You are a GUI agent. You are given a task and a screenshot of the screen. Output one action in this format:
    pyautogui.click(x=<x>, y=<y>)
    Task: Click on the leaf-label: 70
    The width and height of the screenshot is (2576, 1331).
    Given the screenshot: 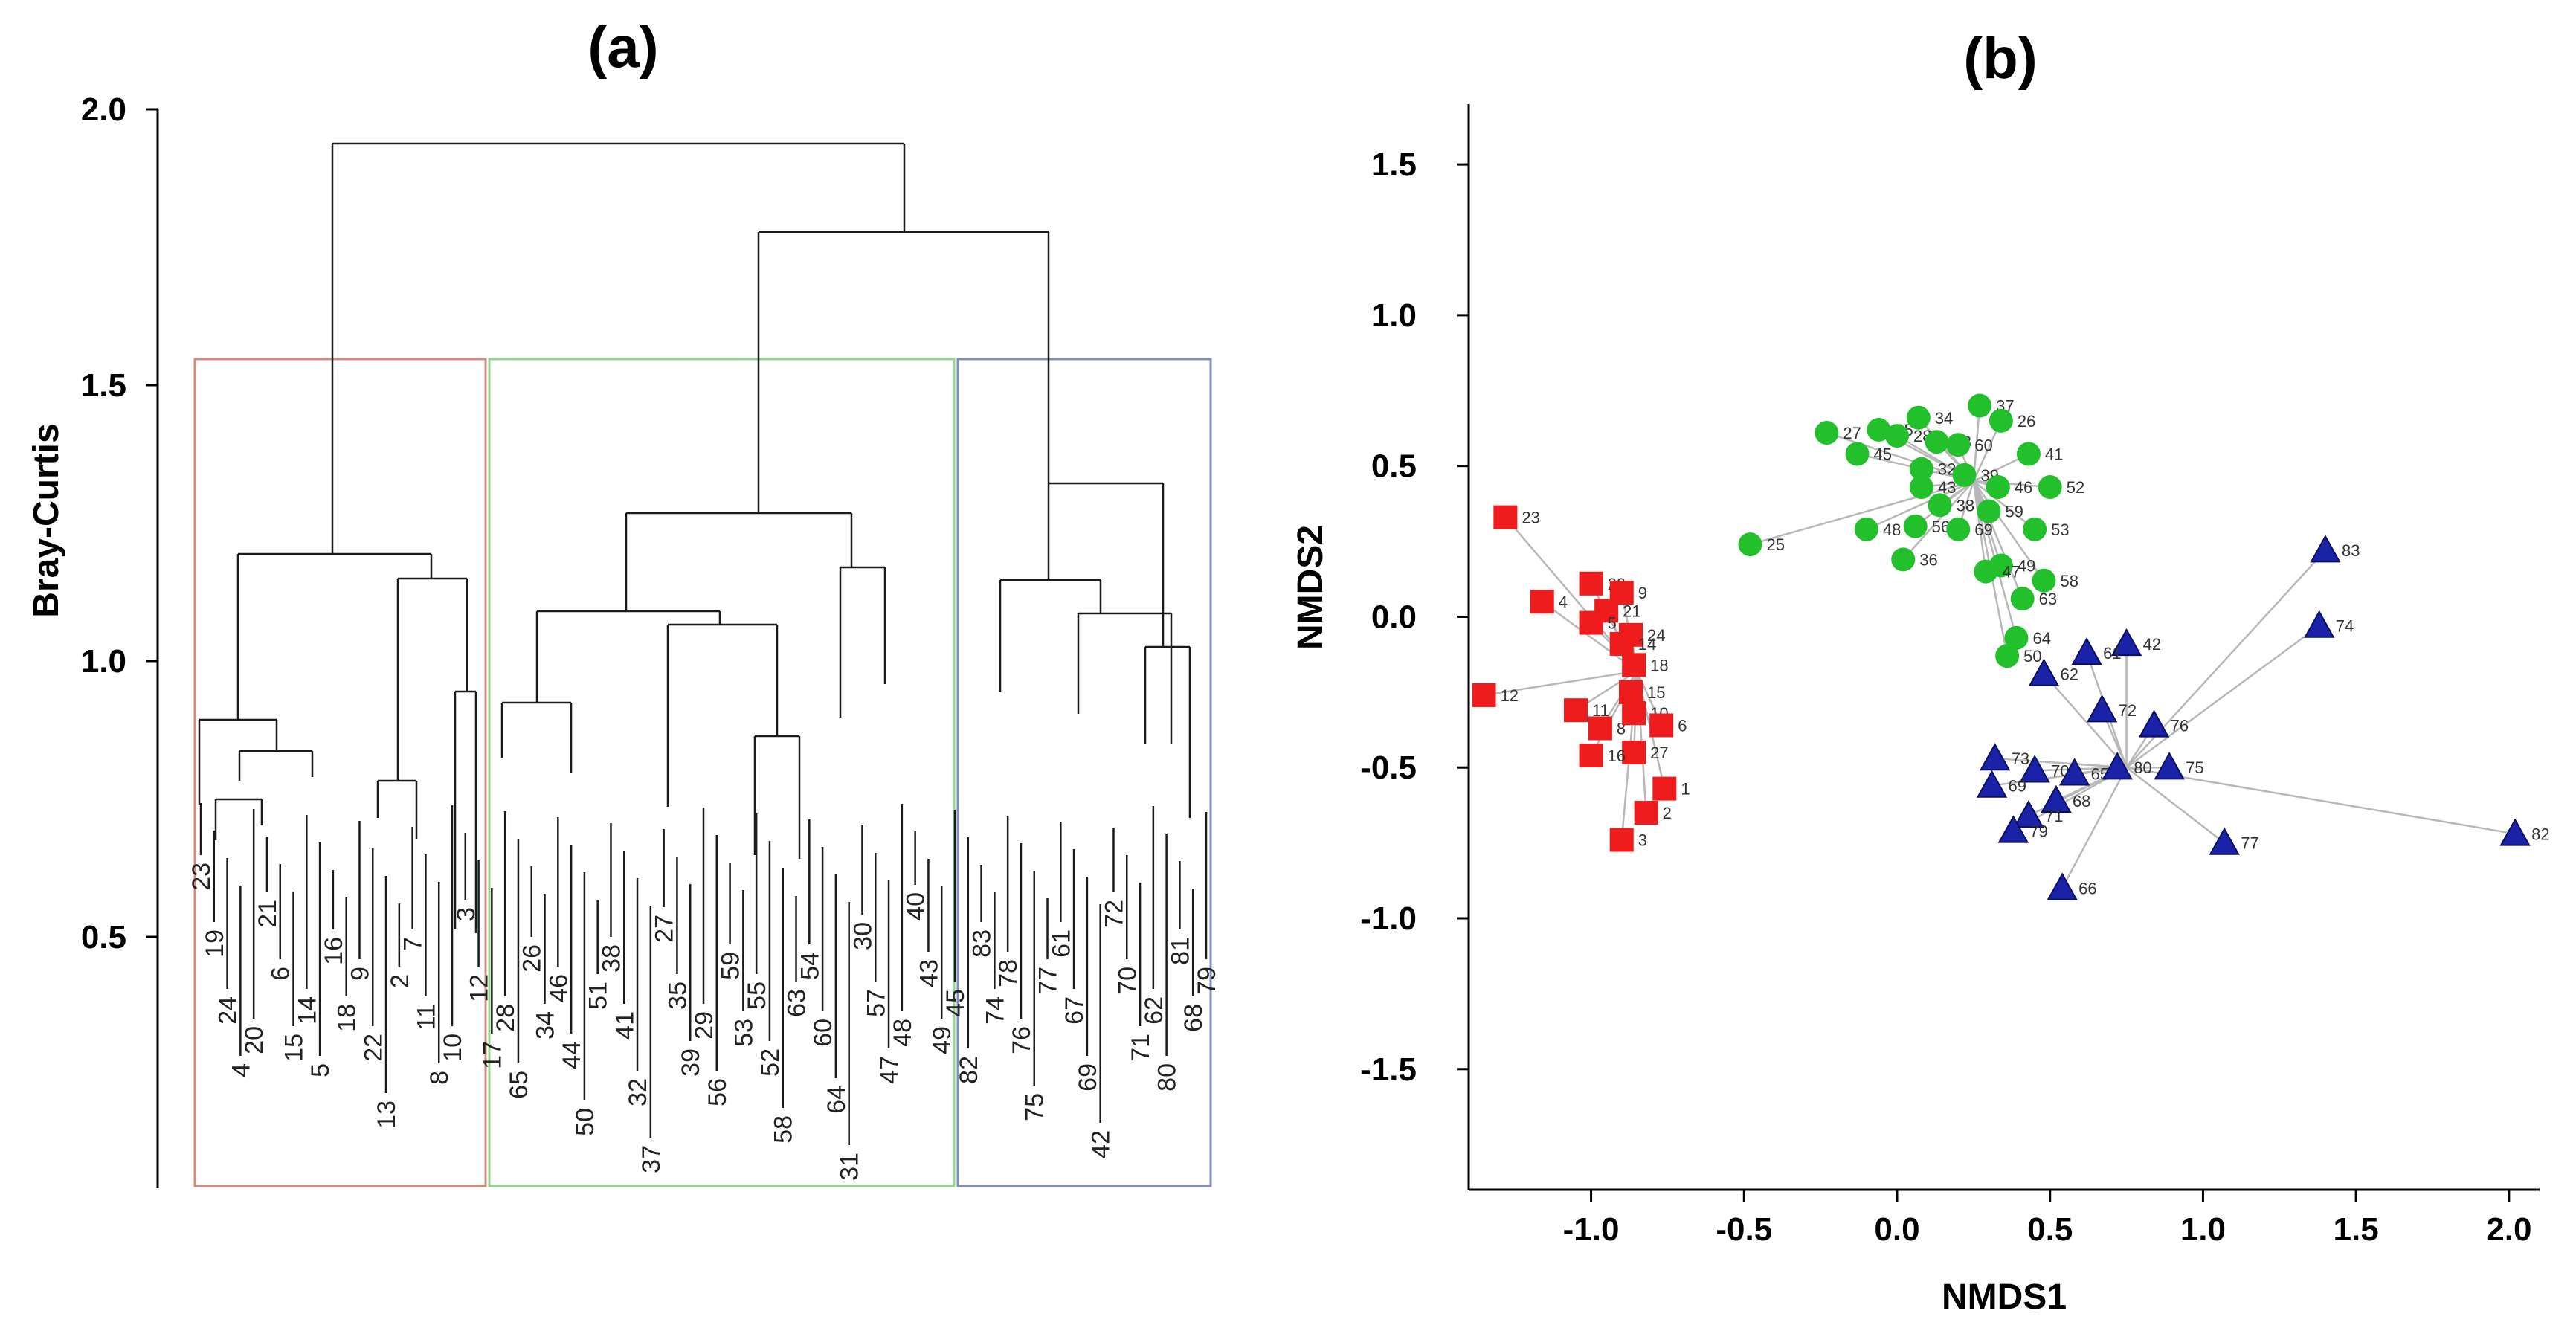 What is the action you would take?
    pyautogui.click(x=1127, y=981)
    